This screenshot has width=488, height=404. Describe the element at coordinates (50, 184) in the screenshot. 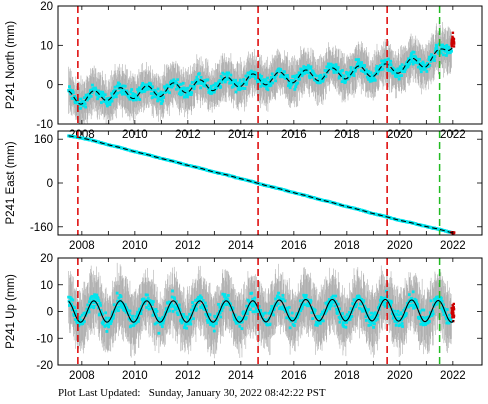

I see `y-tick-label: 0` at that location.